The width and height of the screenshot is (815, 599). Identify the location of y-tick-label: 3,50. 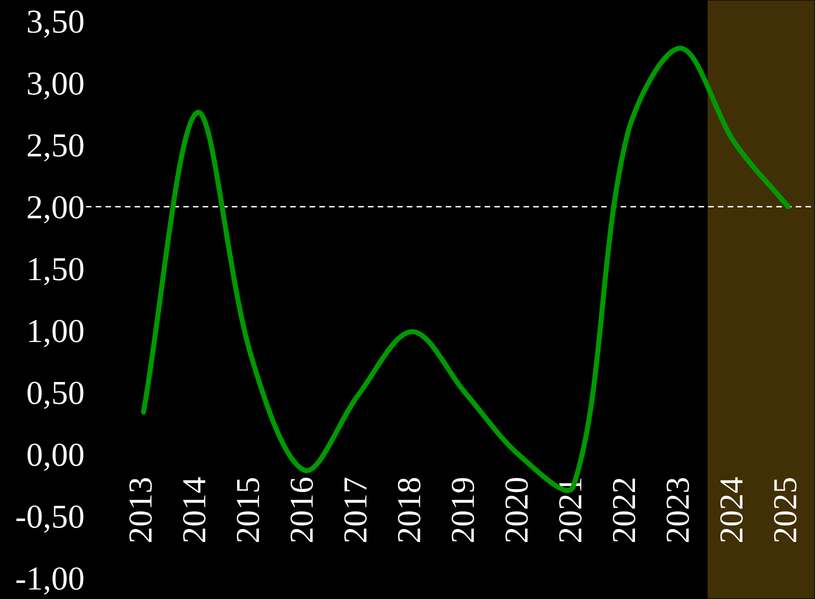
(56, 24).